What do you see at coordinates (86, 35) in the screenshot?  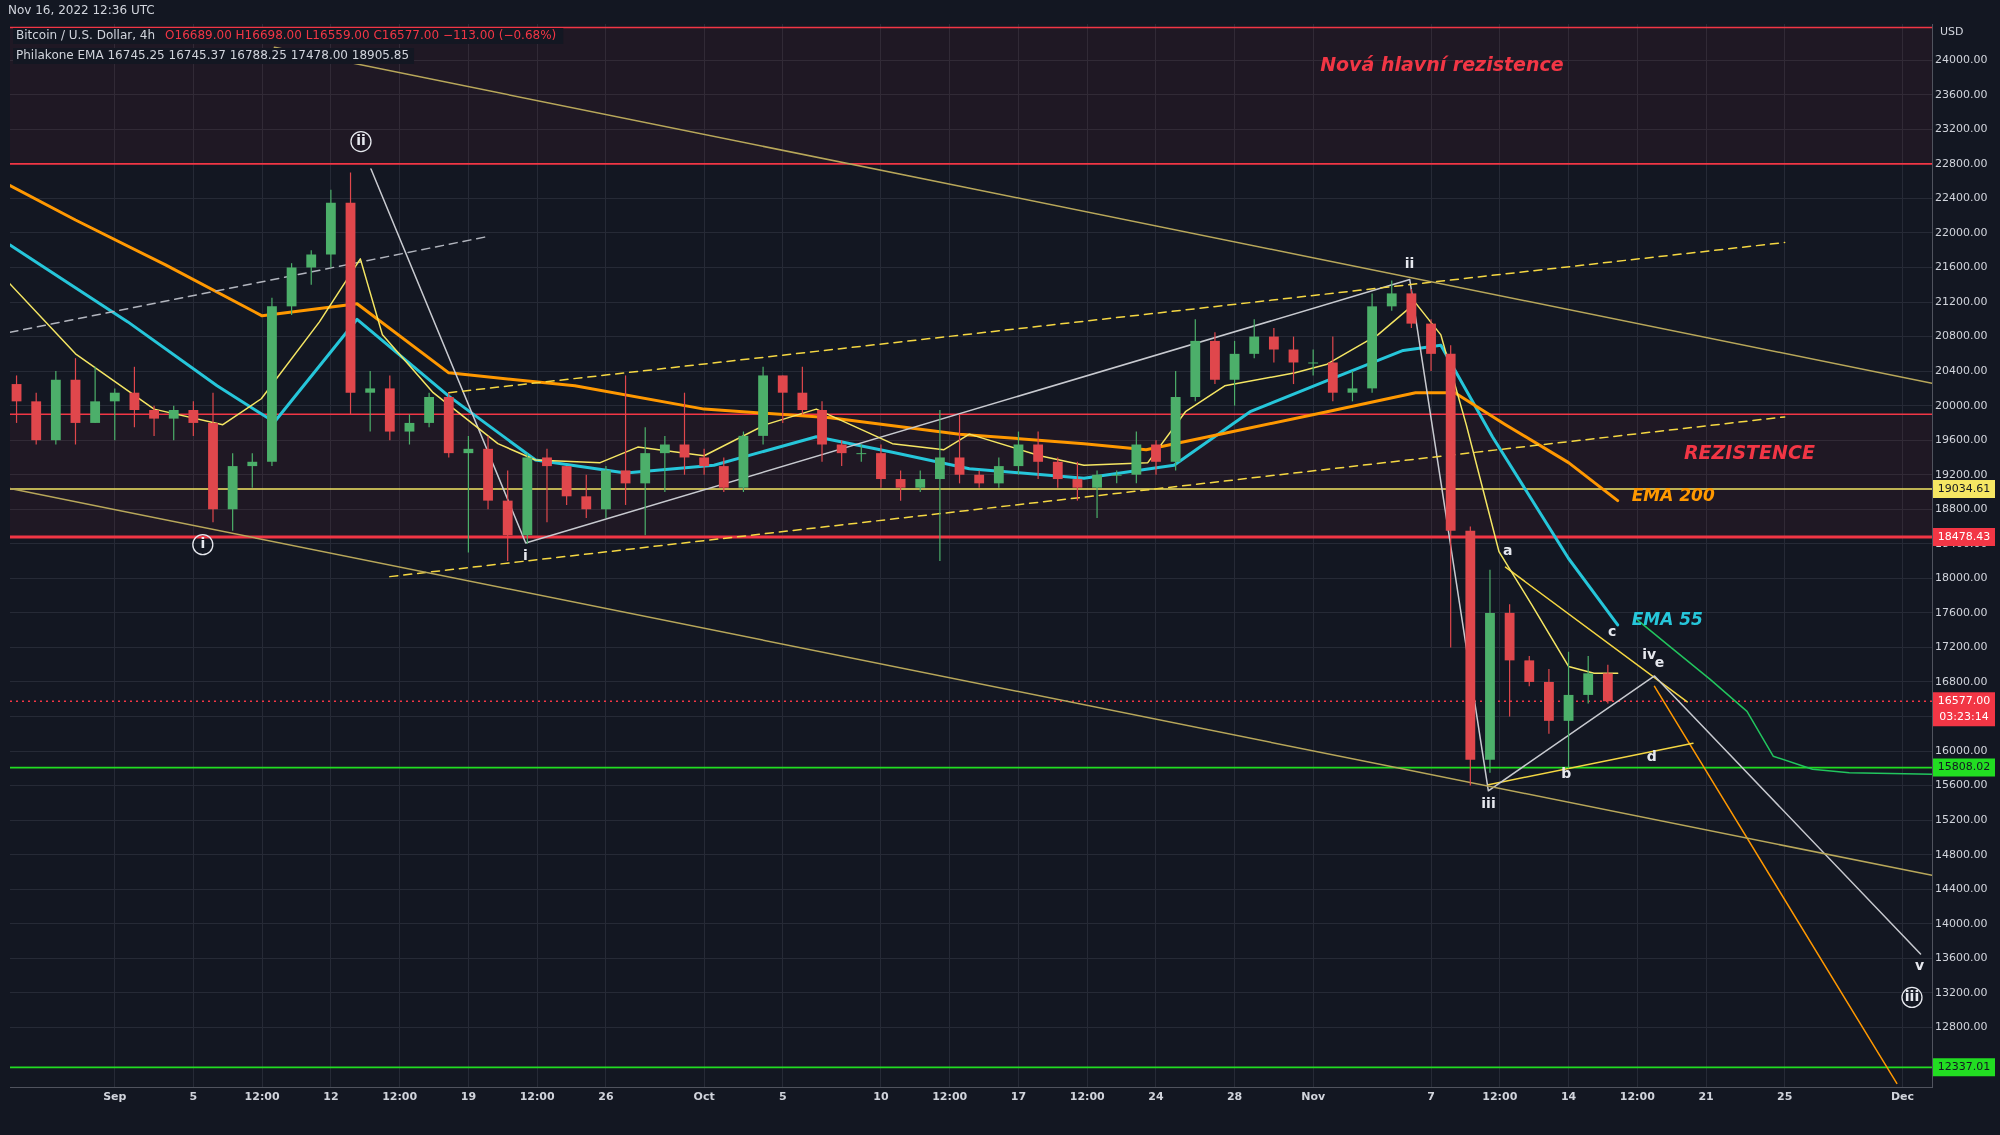 I see `chart-title: Bitcoin / U.S. Dollar, 4h` at bounding box center [86, 35].